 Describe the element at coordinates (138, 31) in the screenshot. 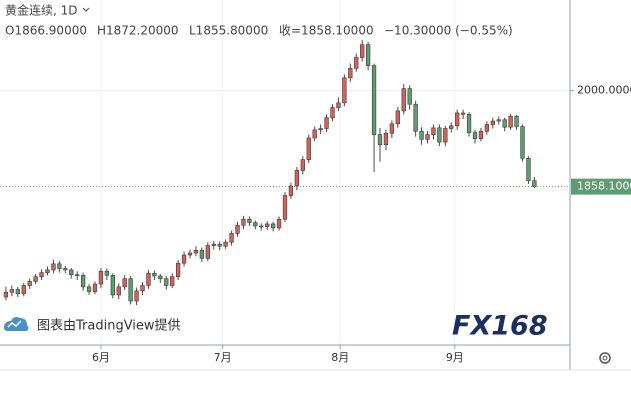

I see `ohlc-high: H1872.20000` at that location.